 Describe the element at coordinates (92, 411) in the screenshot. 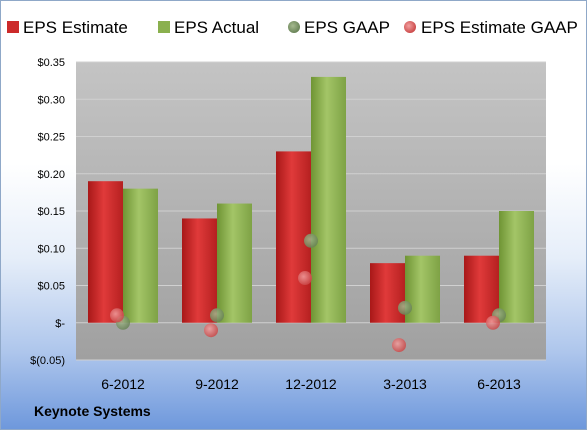

I see `company-label: Keynote Systems` at that location.